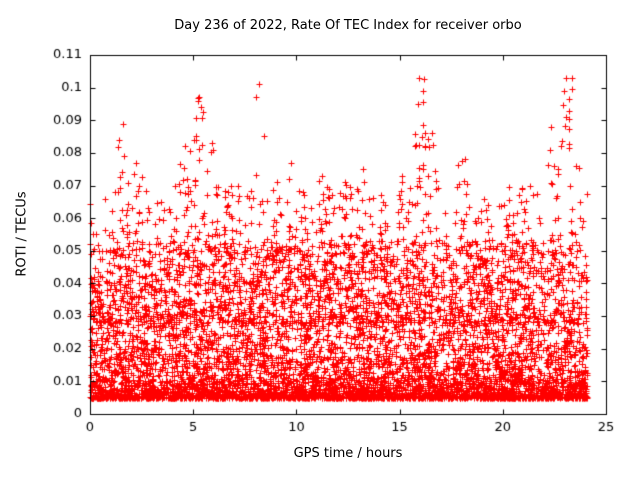 Image resolution: width=640 pixels, height=480 pixels. Describe the element at coordinates (348, 453) in the screenshot. I see `x-axis-label: GPS time / hours` at that location.